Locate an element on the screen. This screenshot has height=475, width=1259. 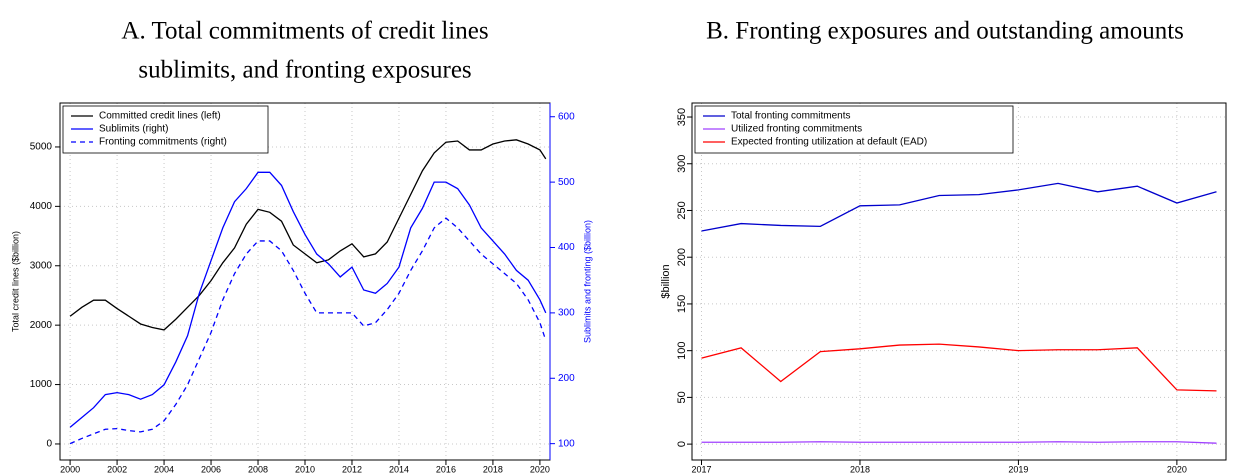
chart-title: A. Total commitments of credit lines is located at coordinates (304, 31).